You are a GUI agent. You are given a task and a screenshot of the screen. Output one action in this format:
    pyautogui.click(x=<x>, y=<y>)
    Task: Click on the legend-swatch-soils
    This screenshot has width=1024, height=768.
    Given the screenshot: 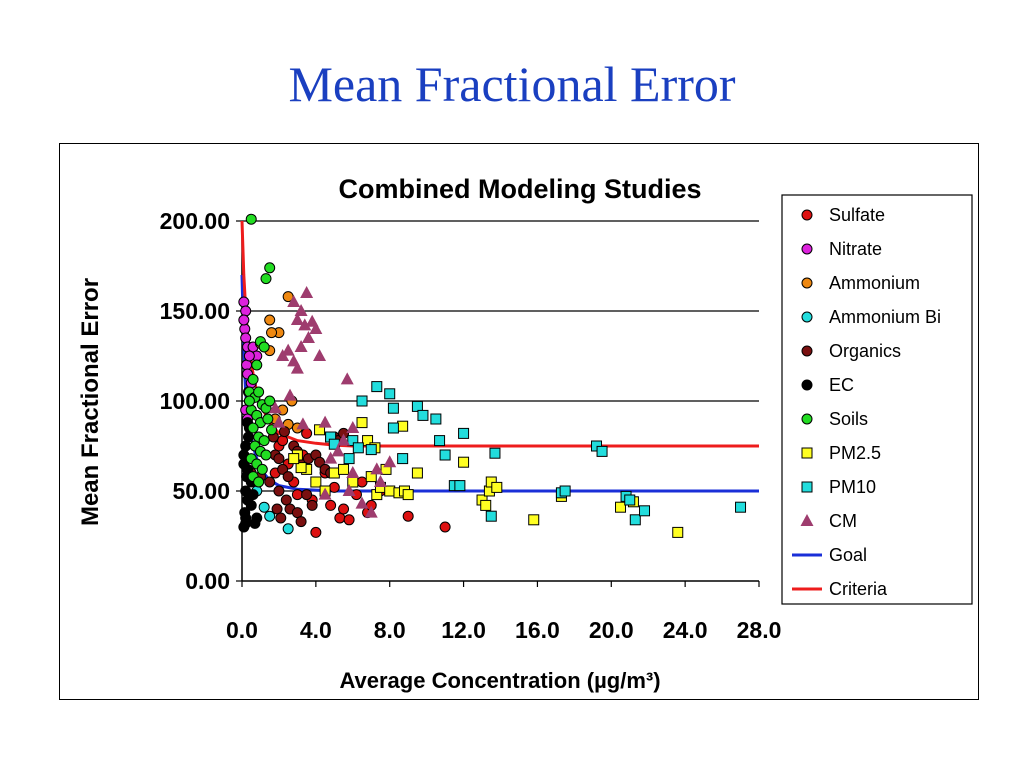 What is the action you would take?
    pyautogui.click(x=807, y=419)
    